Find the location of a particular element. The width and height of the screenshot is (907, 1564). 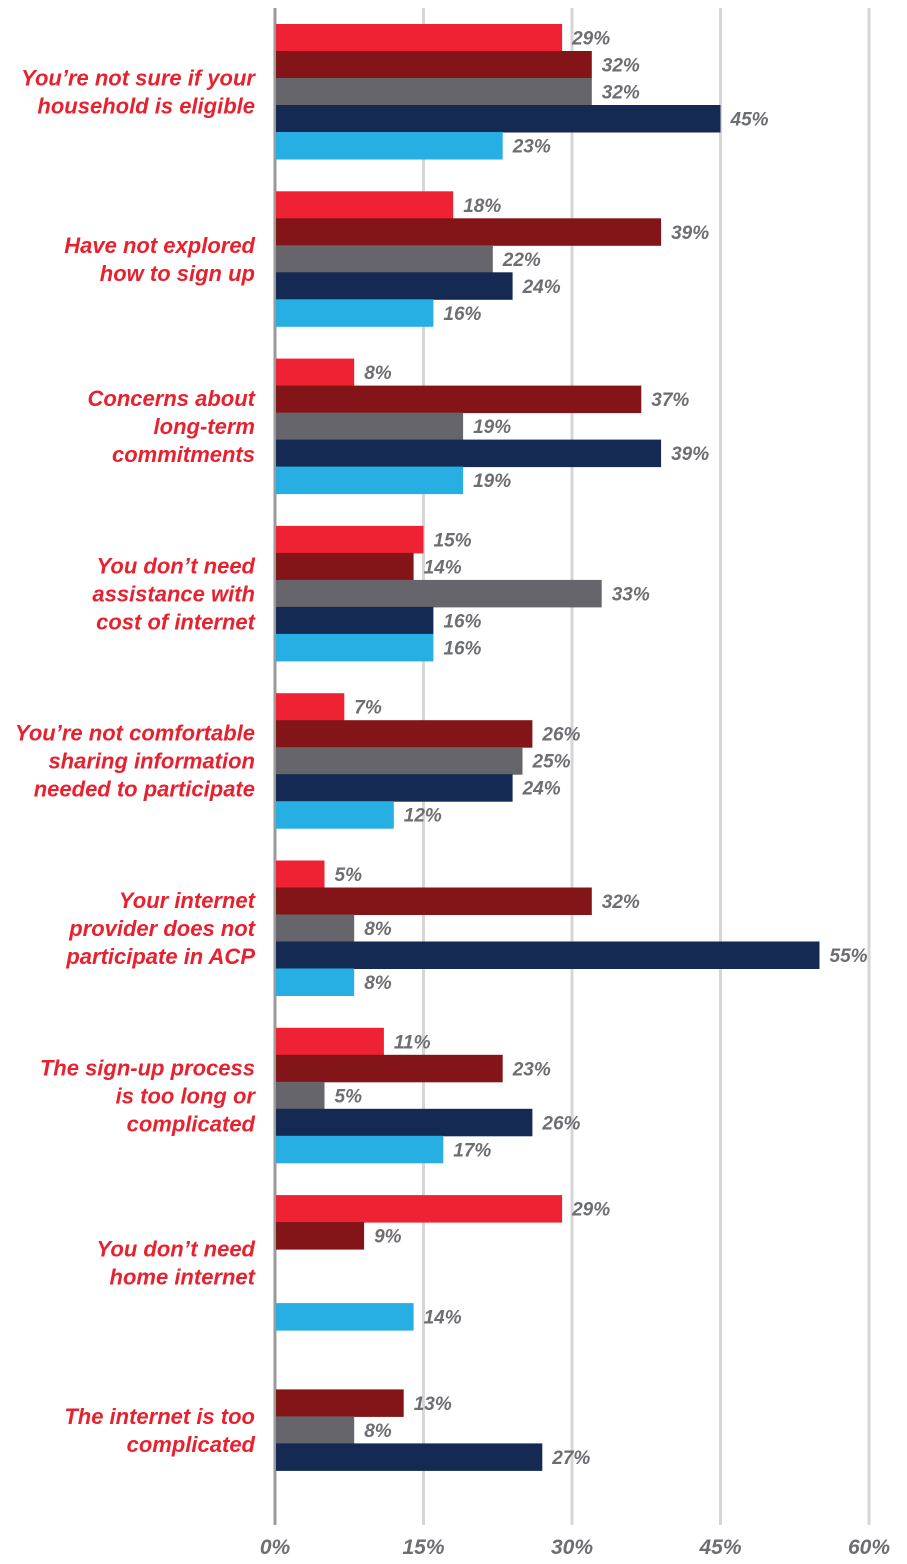

category-label-line: is too long or is located at coordinates (186, 1095).